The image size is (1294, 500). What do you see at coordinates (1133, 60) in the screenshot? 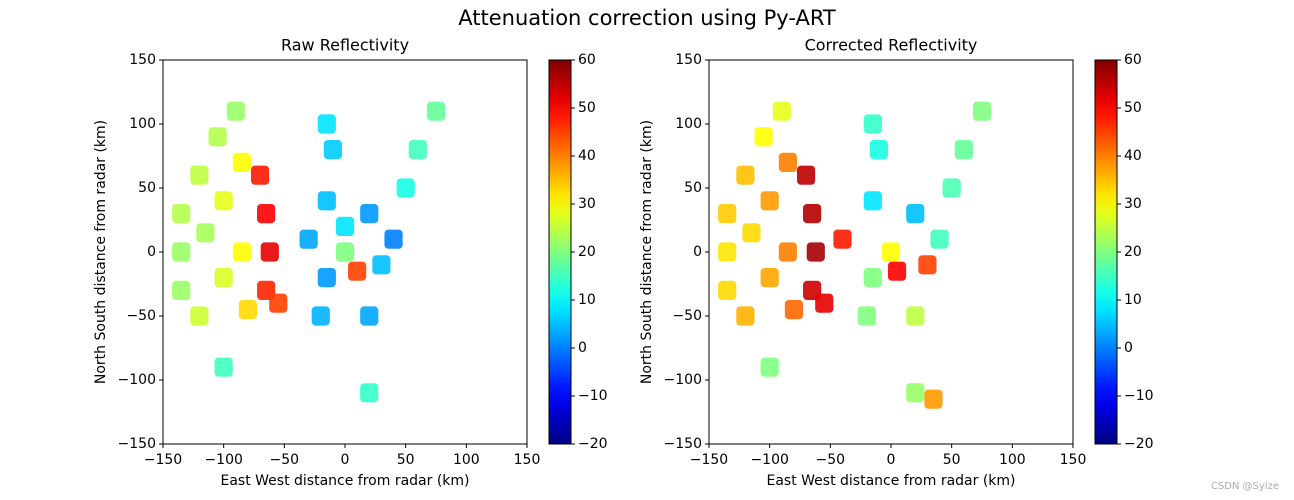
I see `colorbar-tick-label: 60` at bounding box center [1133, 60].